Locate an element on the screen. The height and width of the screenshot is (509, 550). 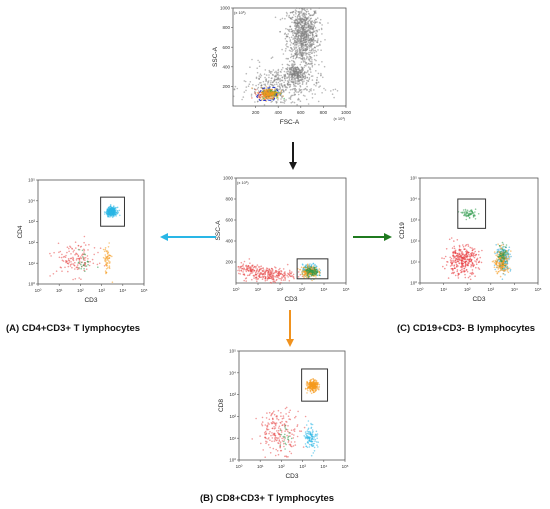
x-tick-label: 10⁴ is located at coordinates (324, 289).